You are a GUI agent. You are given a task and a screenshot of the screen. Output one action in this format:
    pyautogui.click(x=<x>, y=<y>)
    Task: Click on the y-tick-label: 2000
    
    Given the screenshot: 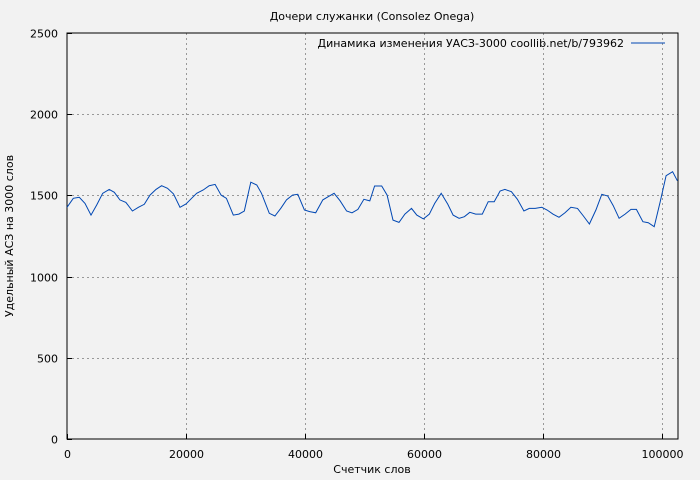 What is the action you would take?
    pyautogui.click(x=44, y=115)
    